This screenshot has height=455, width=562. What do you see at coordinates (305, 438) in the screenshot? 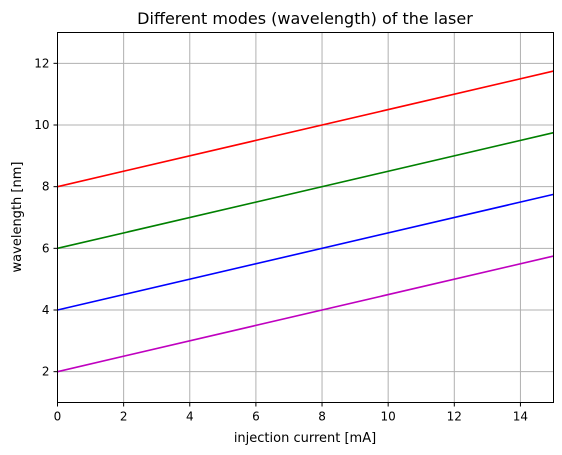
I see `x-axis-label: injection current [mA]` at bounding box center [305, 438].